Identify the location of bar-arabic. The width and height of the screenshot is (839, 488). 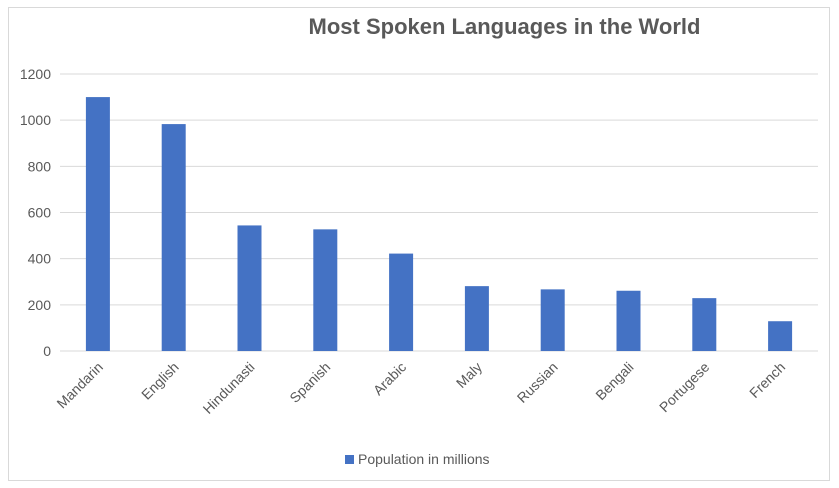
(401, 302).